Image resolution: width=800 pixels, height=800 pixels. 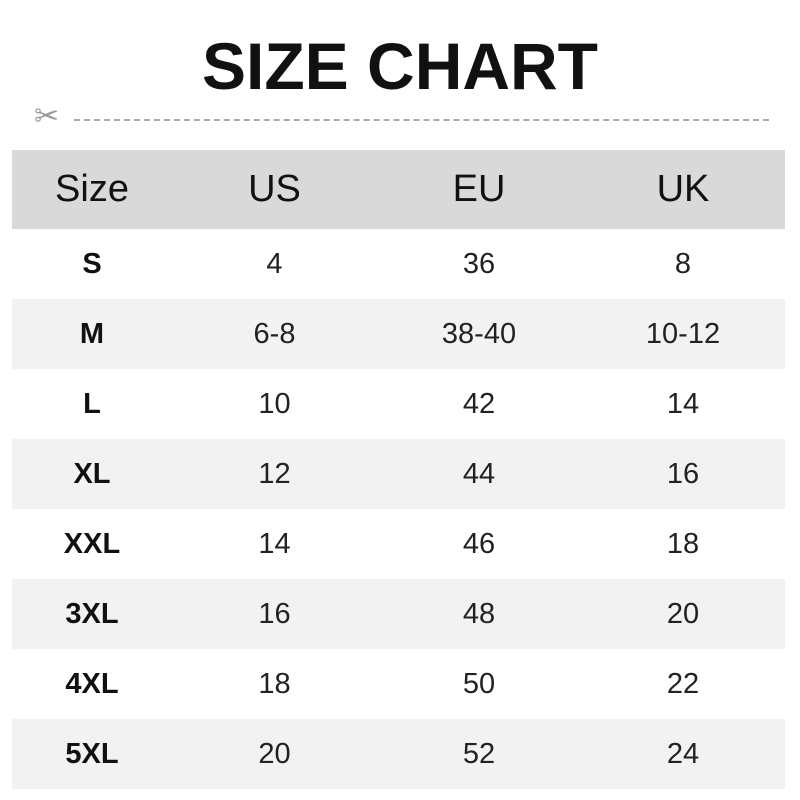 What do you see at coordinates (479, 334) in the screenshot?
I see `cell-eu: 38-40` at bounding box center [479, 334].